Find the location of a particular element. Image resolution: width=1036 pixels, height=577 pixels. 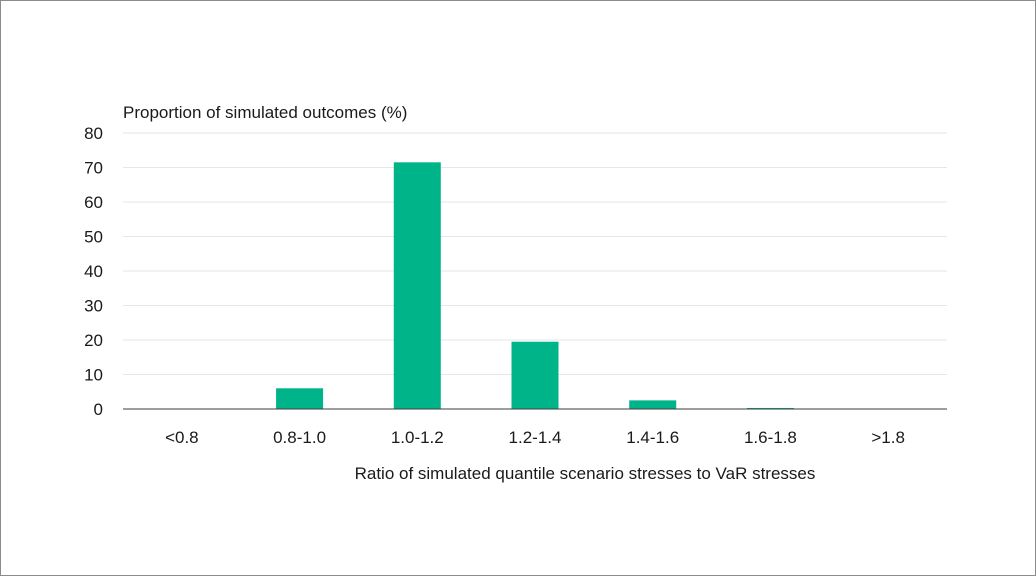

x-tick-label: 1.6-1.8 is located at coordinates (770, 437).